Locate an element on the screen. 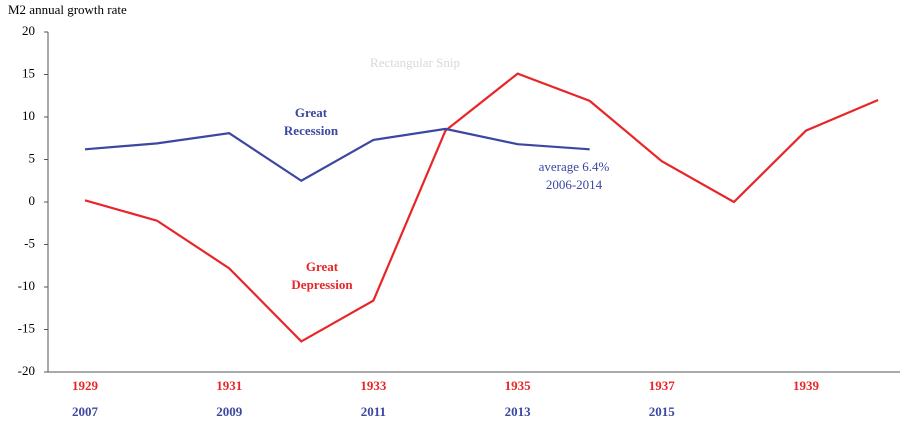 Image resolution: width=904 pixels, height=426 pixels. y-tick-label: 10 is located at coordinates (28, 115).